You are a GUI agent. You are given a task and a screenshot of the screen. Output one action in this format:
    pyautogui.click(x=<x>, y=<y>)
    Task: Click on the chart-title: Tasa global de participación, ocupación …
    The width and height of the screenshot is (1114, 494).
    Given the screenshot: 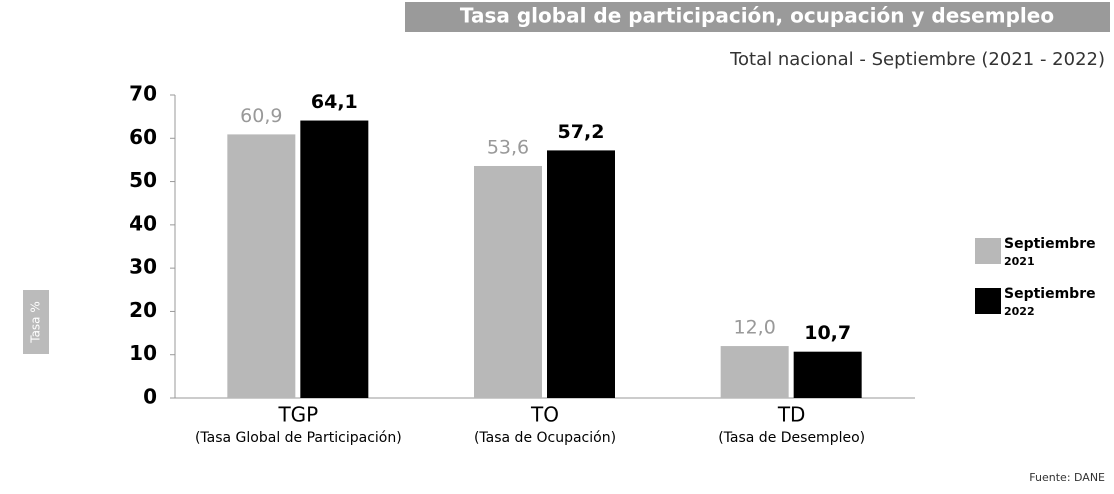 What is the action you would take?
    pyautogui.click(x=757, y=16)
    